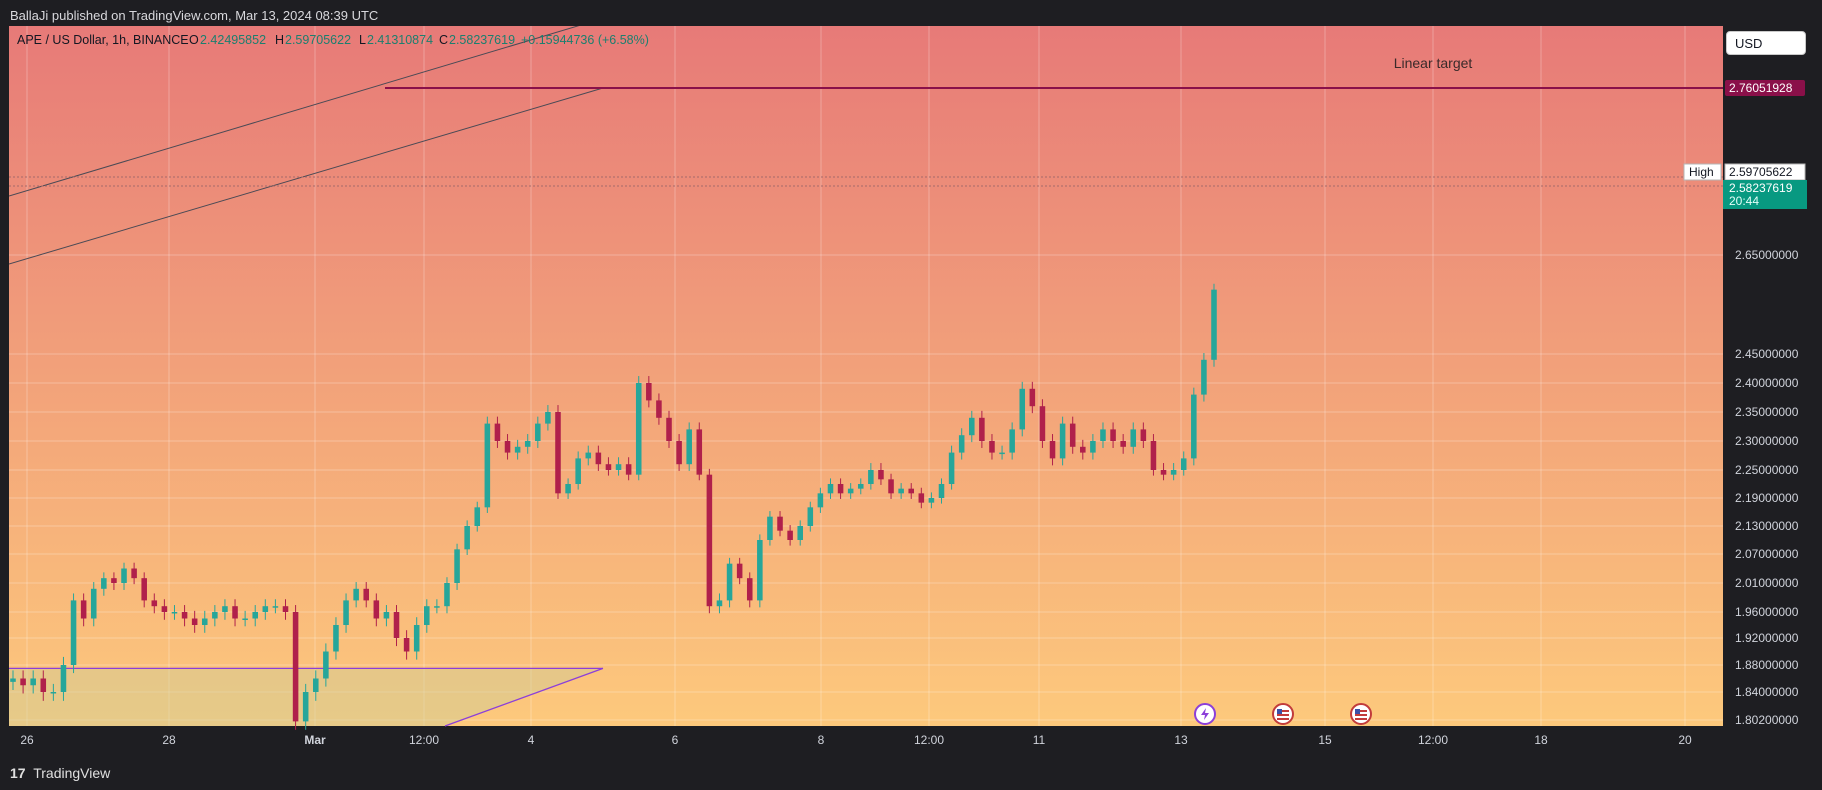 The image size is (1822, 790). What do you see at coordinates (675, 740) in the screenshot?
I see `x-tick-label: 6` at bounding box center [675, 740].